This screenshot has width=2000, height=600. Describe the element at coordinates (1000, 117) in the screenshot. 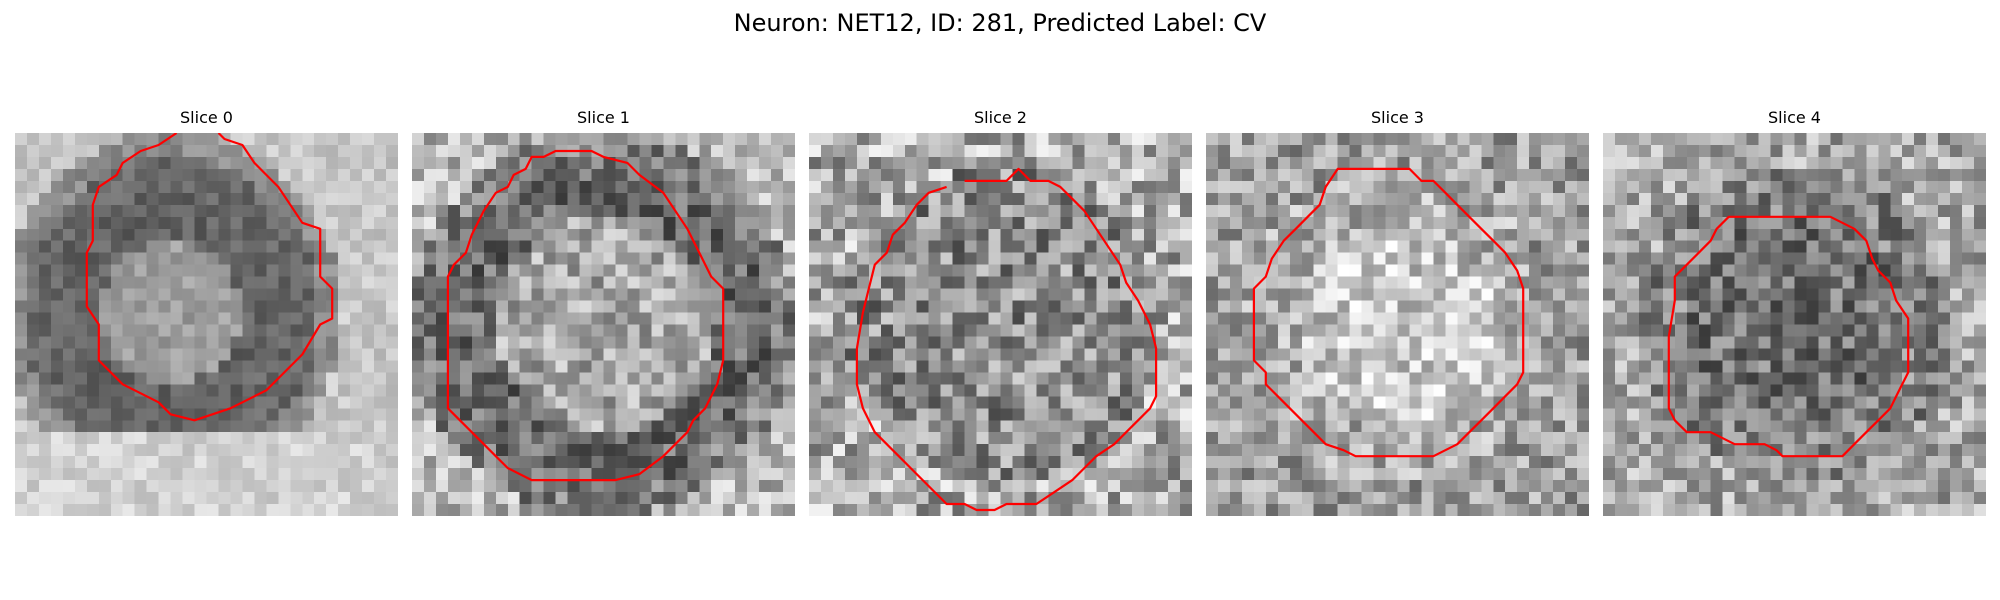

I see `slice-title: Slice 2` at that location.